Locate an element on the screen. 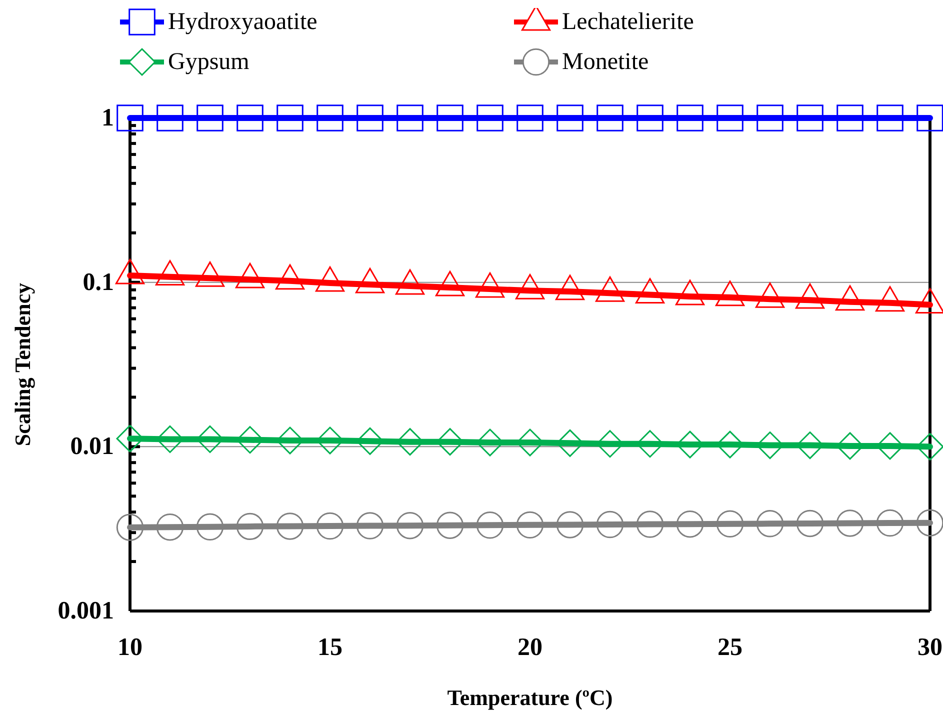  legend-label: Gypsum is located at coordinates (209, 62).